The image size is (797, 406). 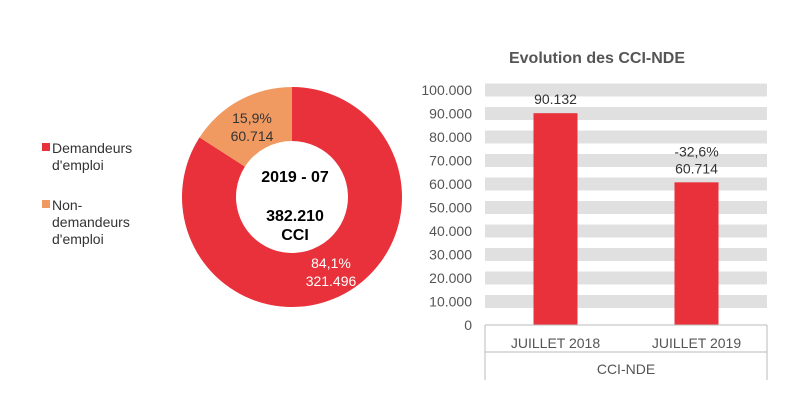 What do you see at coordinates (555, 343) in the screenshot?
I see `x-tick-label: JUILLET 2018` at bounding box center [555, 343].